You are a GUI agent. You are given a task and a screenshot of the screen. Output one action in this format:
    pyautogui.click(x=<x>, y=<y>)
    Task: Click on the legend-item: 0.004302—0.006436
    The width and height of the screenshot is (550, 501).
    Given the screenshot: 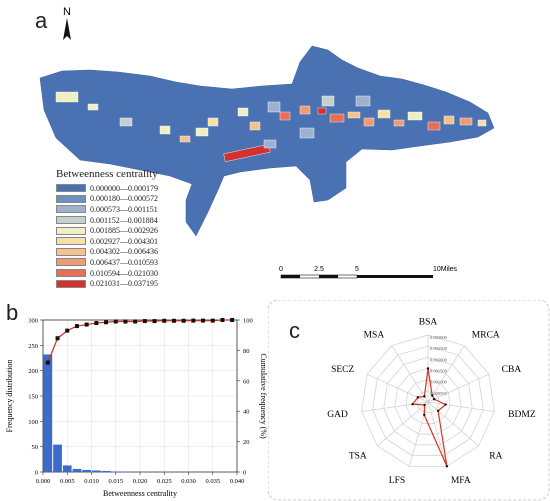 What is the action you would take?
    pyautogui.click(x=107, y=252)
    